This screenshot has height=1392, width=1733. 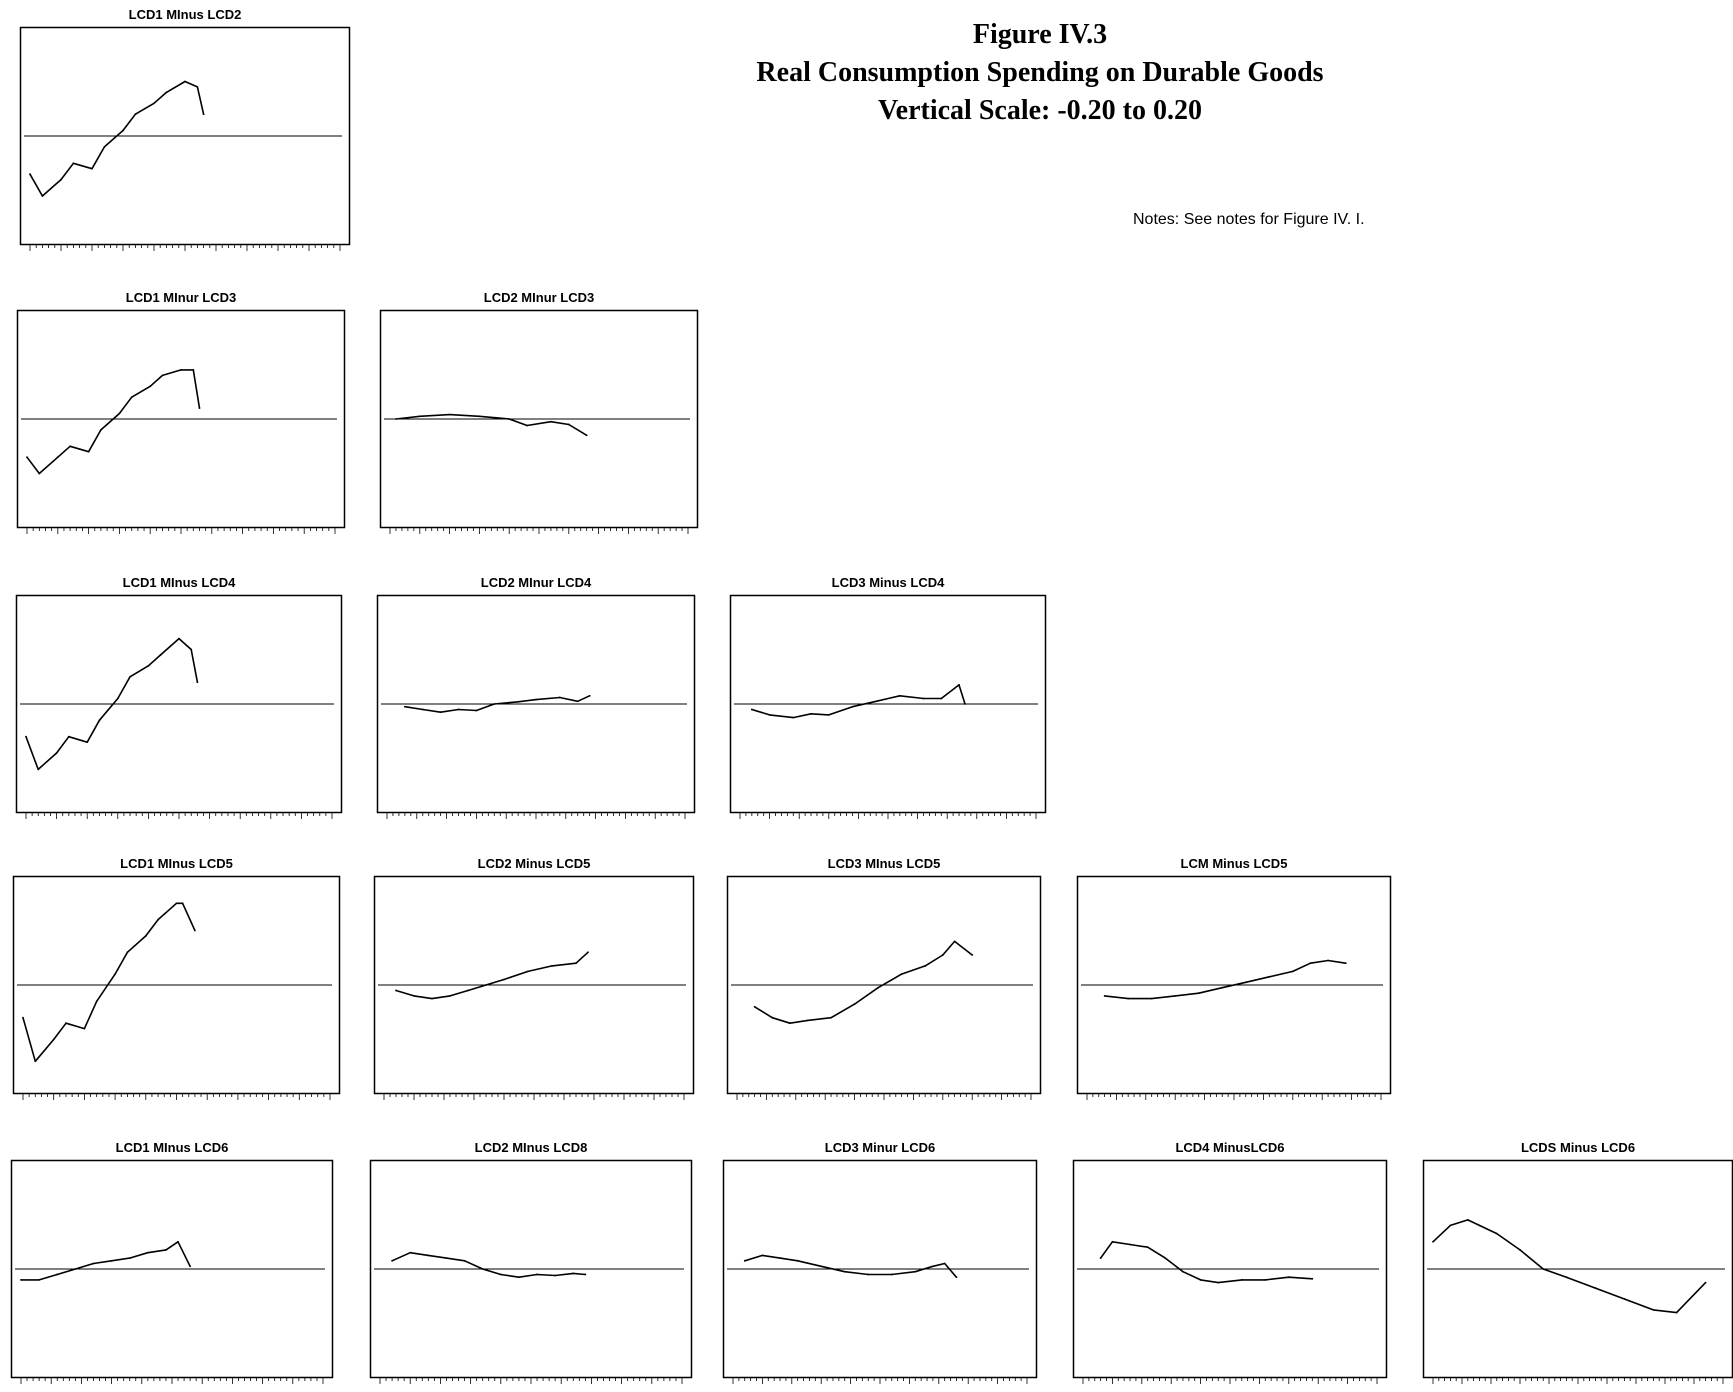 What do you see at coordinates (1040, 34) in the screenshot?
I see `figure-title: Figure IV.3` at bounding box center [1040, 34].